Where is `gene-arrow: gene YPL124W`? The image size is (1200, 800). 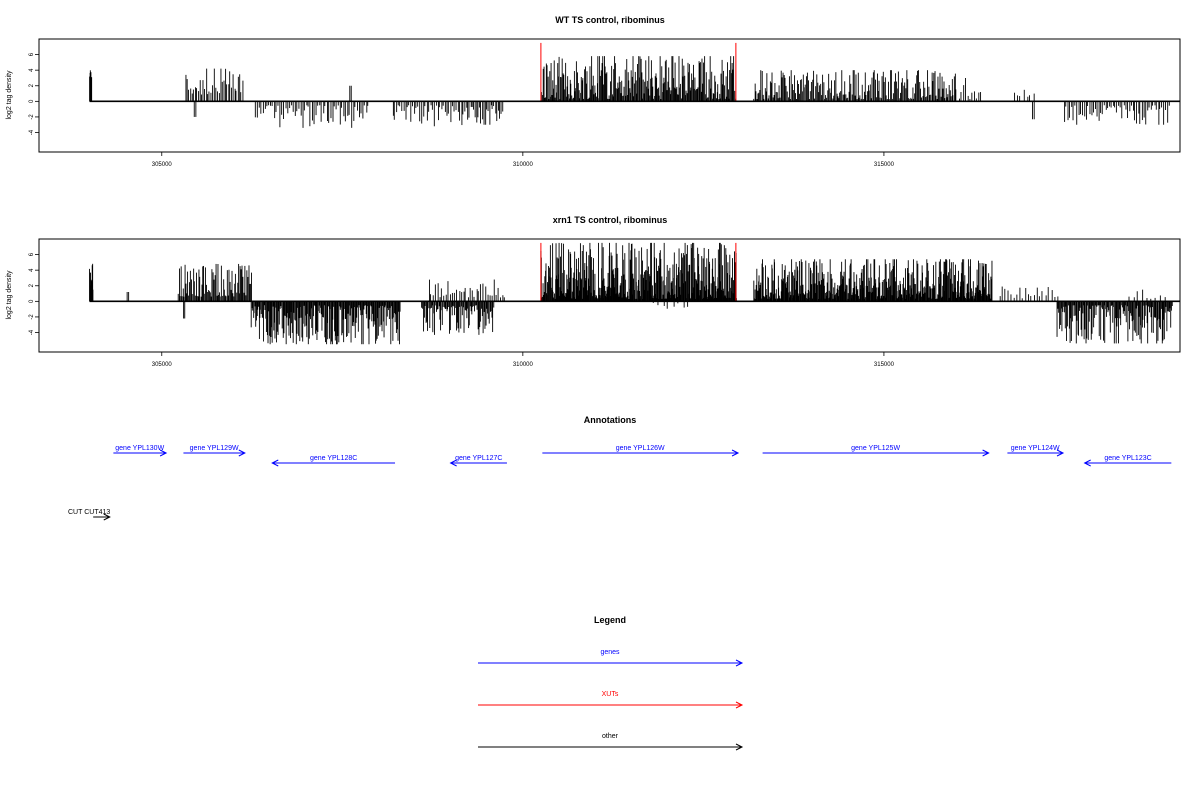 gene-arrow: gene YPL124W is located at coordinates (1036, 451).